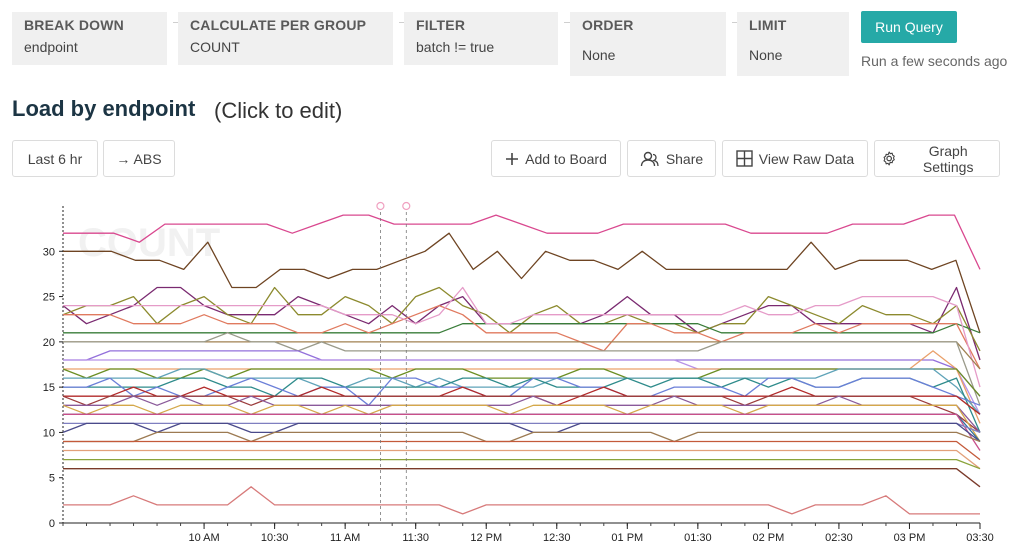 This screenshot has width=1017, height=555. I want to click on breakdown-clause: BREAK DOWN endpoint, so click(97, 38).